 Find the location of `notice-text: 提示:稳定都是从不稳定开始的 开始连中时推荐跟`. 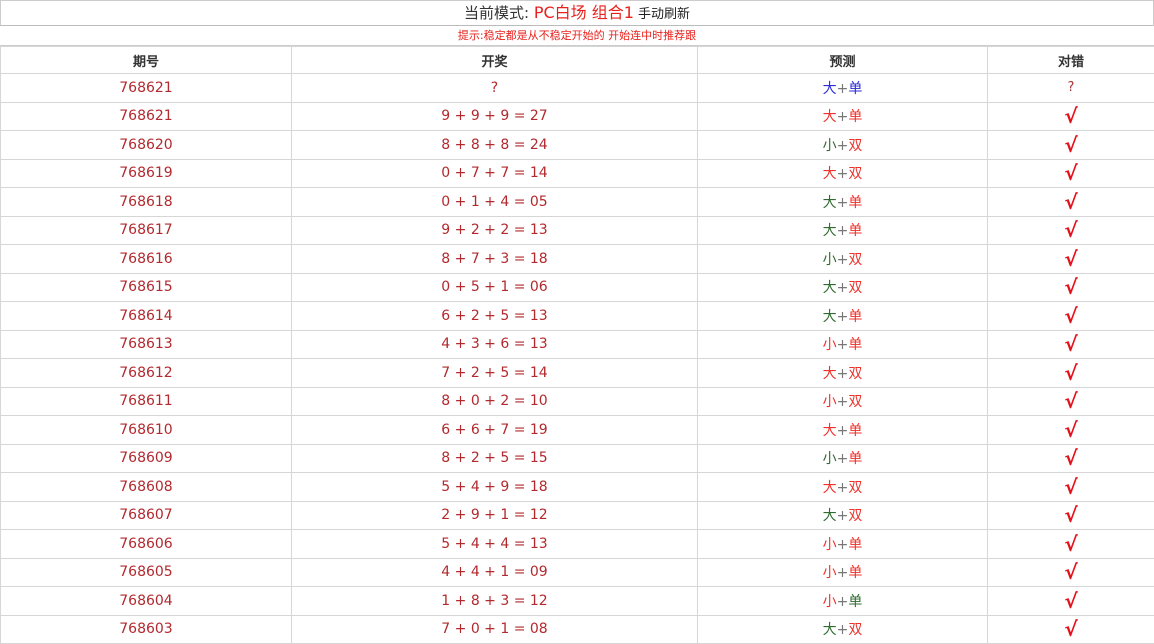

notice-text: 提示:稳定都是从不稳定开始的 开始连中时推荐跟 is located at coordinates (577, 36).